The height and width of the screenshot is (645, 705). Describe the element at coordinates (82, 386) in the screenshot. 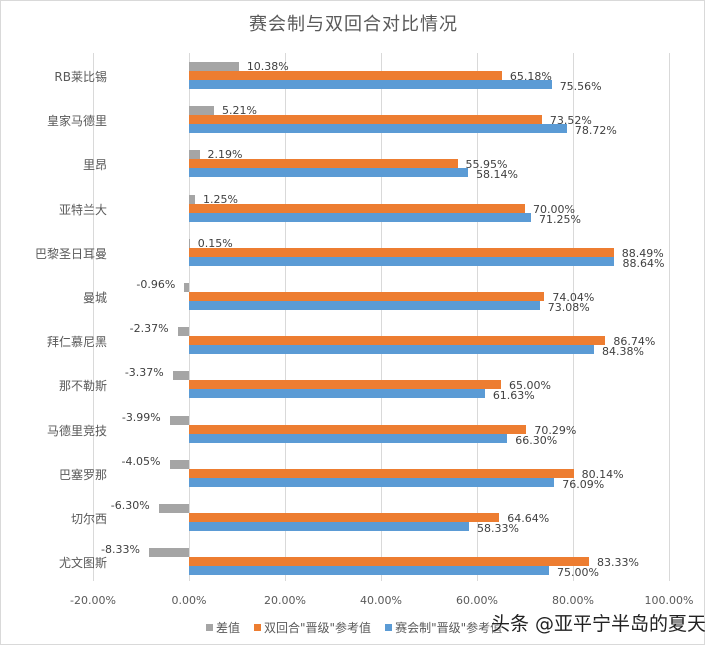

I see `category-label: 那不勒斯` at that location.